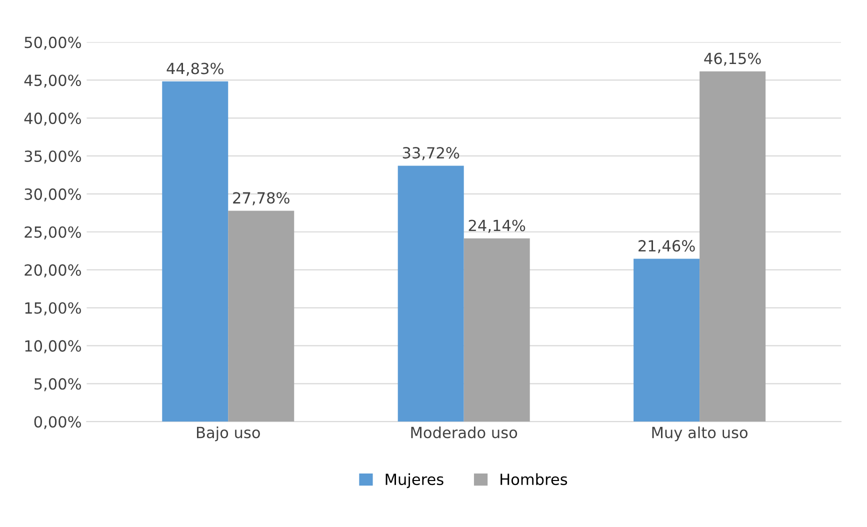 This screenshot has height=527, width=867. Describe the element at coordinates (57, 423) in the screenshot. I see `y-tick-label: 0,00%` at that location.